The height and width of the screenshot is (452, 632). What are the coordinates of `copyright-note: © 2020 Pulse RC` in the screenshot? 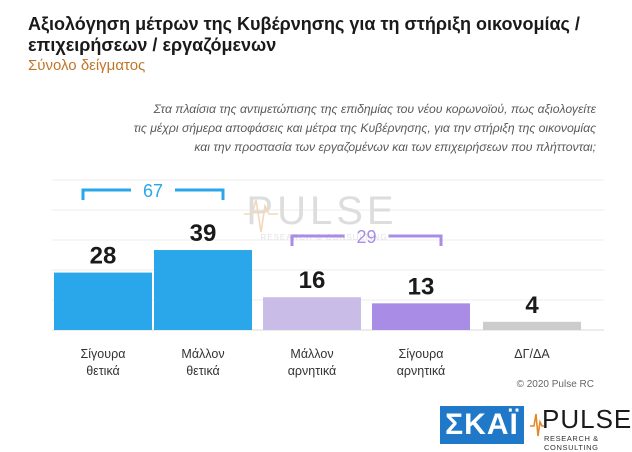 It's located at (555, 384).